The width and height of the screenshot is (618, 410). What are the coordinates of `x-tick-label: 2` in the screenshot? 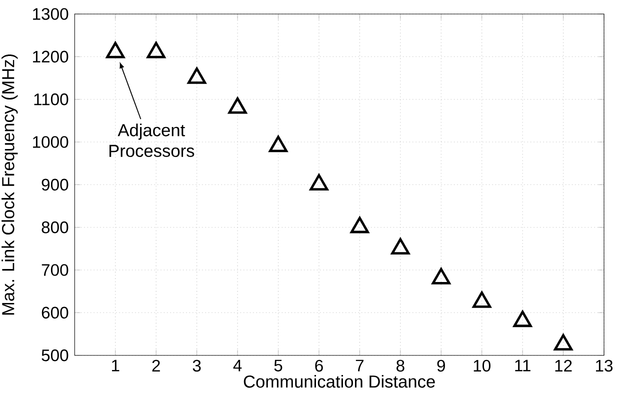 It's located at (156, 366).